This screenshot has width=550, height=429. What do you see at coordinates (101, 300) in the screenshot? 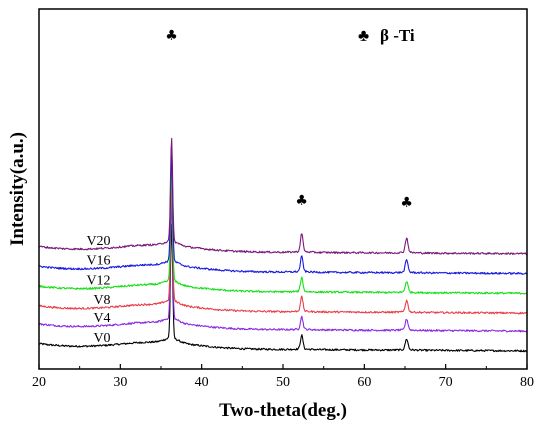
I see `series-label-v8: V8` at bounding box center [101, 300].